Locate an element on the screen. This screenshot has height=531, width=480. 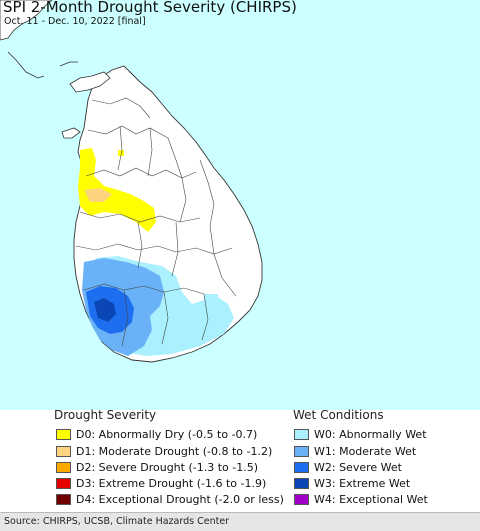
wet-legend-item-w4: W4: Exceptional Wet is located at coordinates (361, 499).